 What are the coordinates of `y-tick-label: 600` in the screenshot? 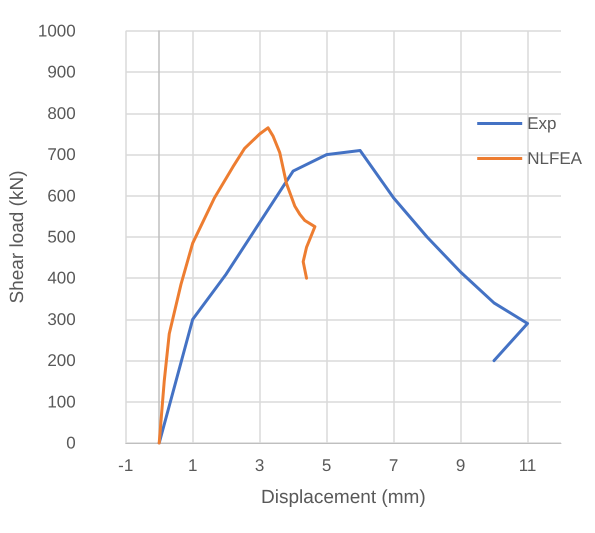 It's located at (61, 196).